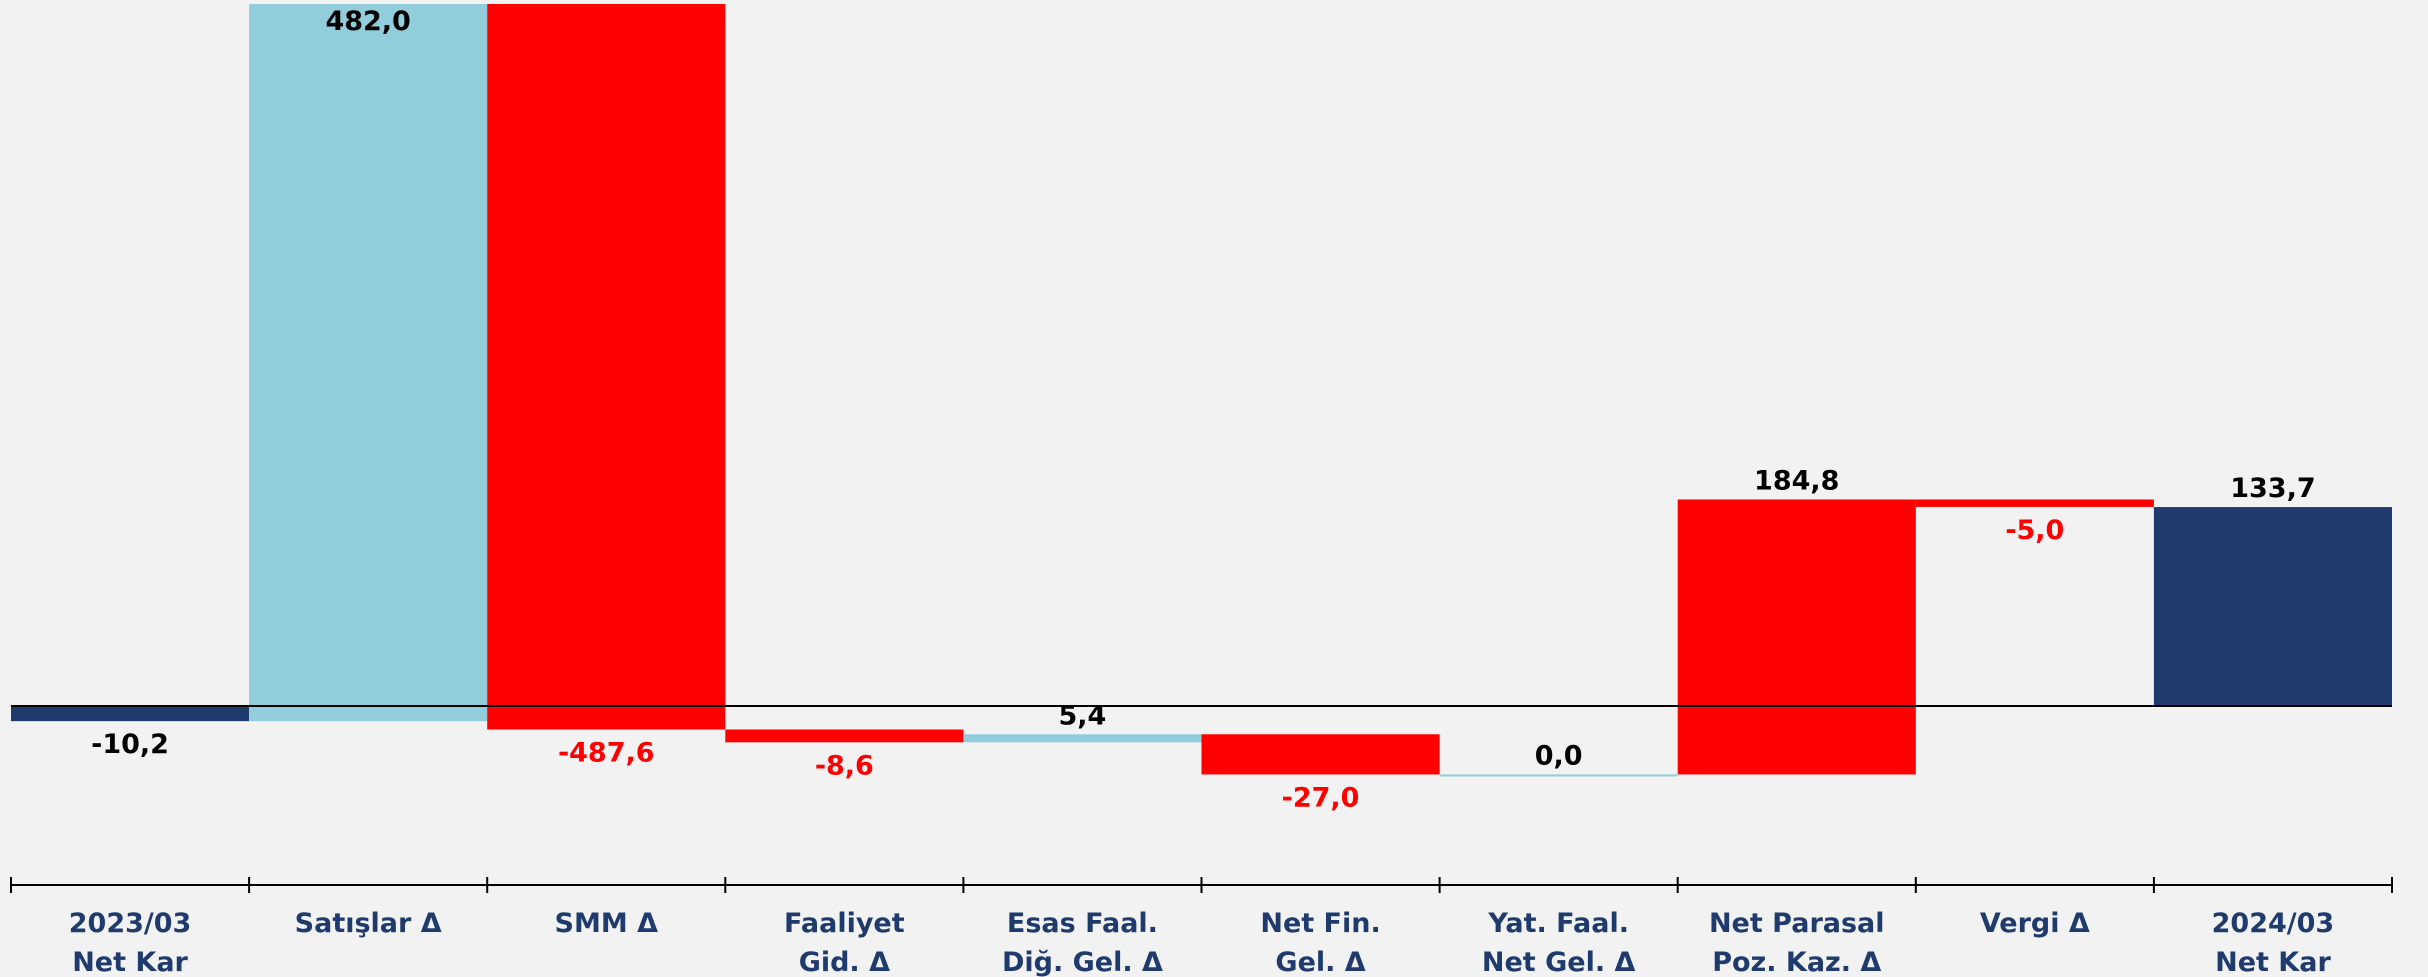 This screenshot has width=2428, height=977. What do you see at coordinates (1320, 942) in the screenshot?
I see `x-tick-label: Net Fin. Gel. Δ` at bounding box center [1320, 942].